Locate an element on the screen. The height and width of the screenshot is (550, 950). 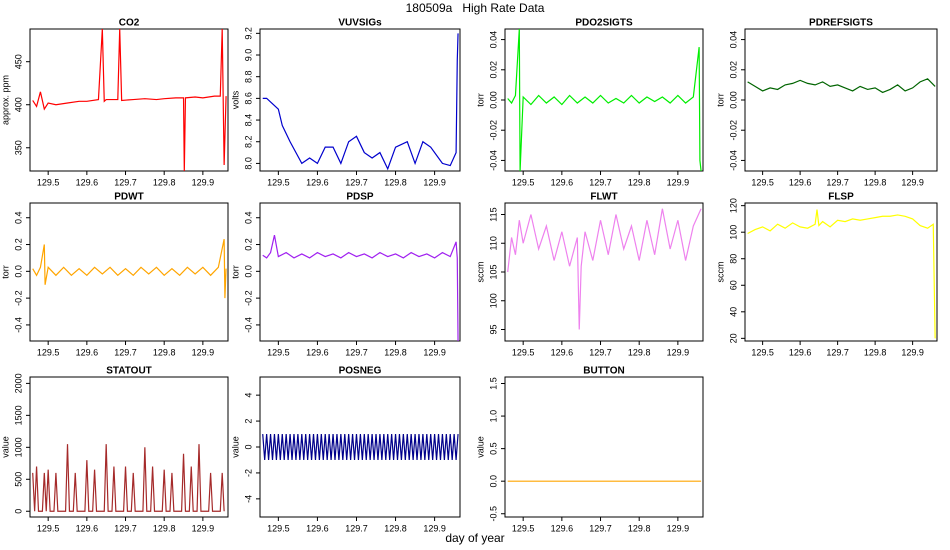
panel-title: BUTTON is located at coordinates (603, 371).